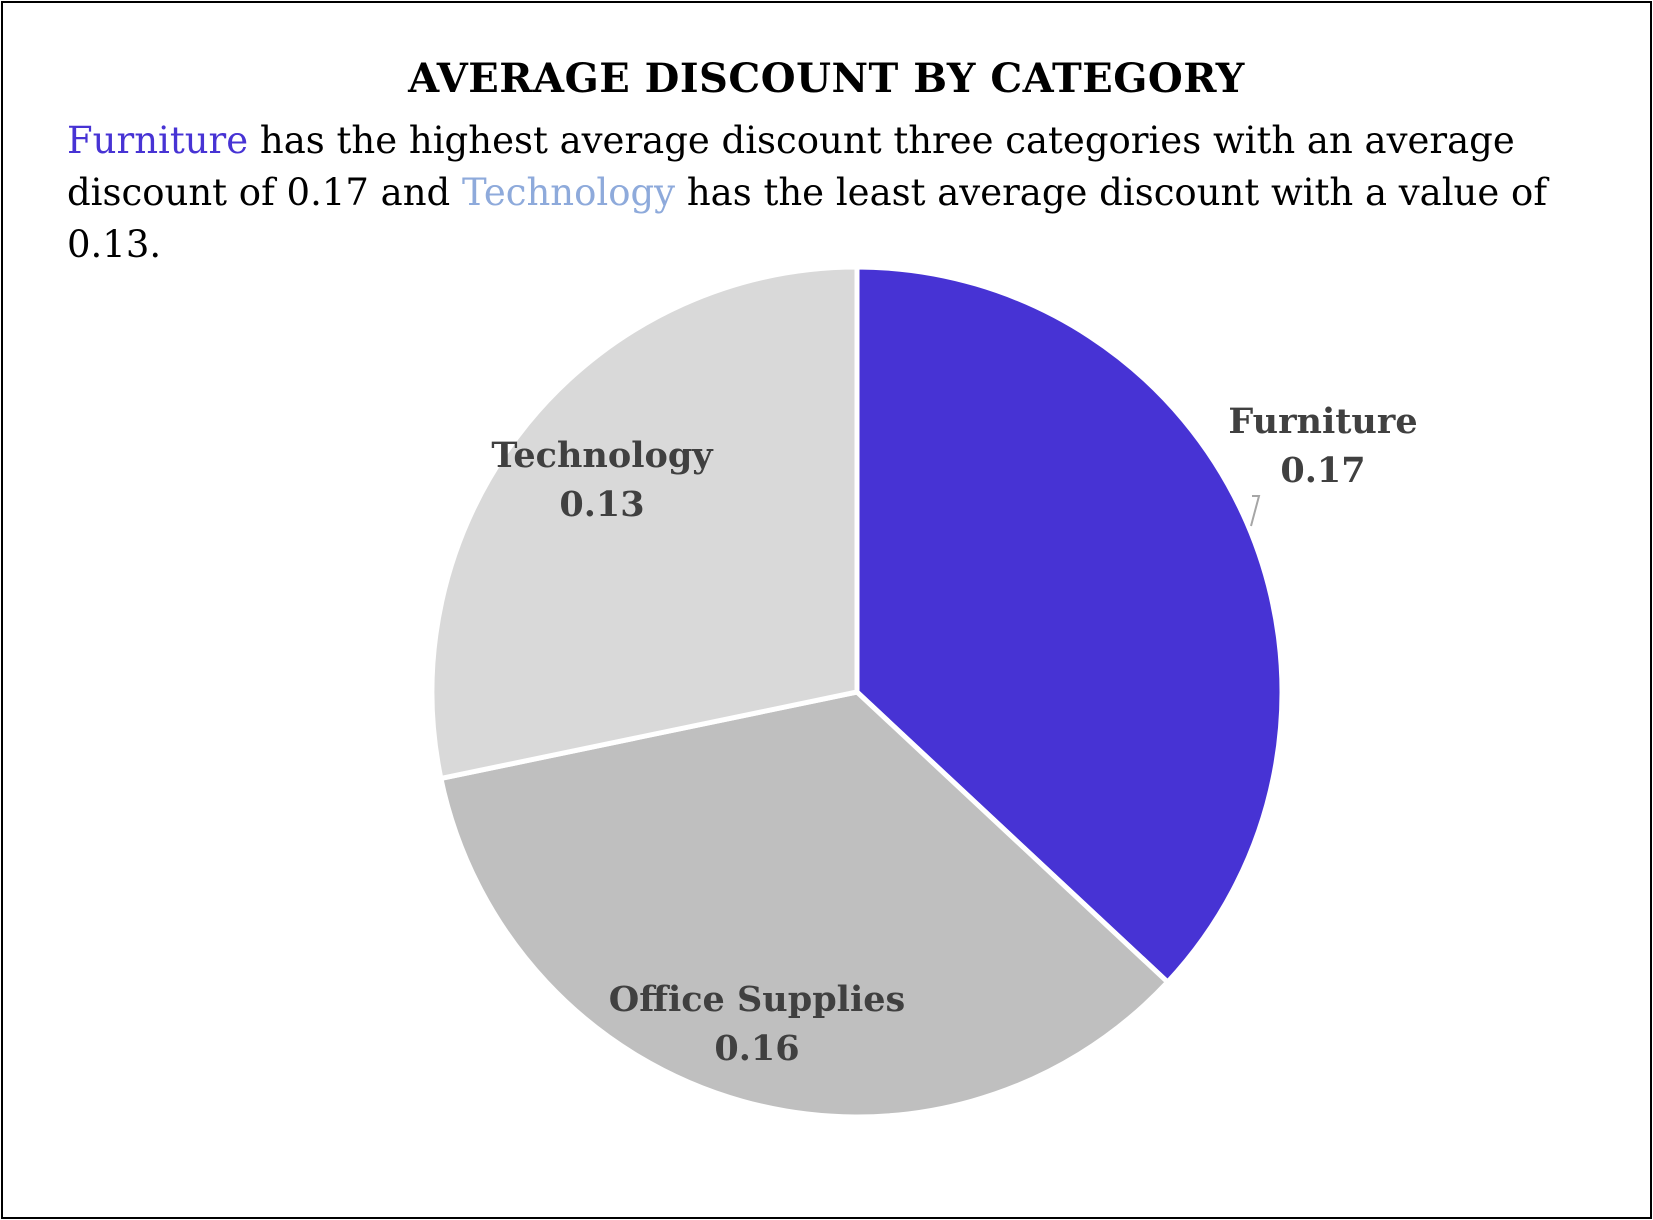 This screenshot has width=1653, height=1220. Describe the element at coordinates (569, 192) in the screenshot. I see `description-technology-highlight: Technology` at that location.